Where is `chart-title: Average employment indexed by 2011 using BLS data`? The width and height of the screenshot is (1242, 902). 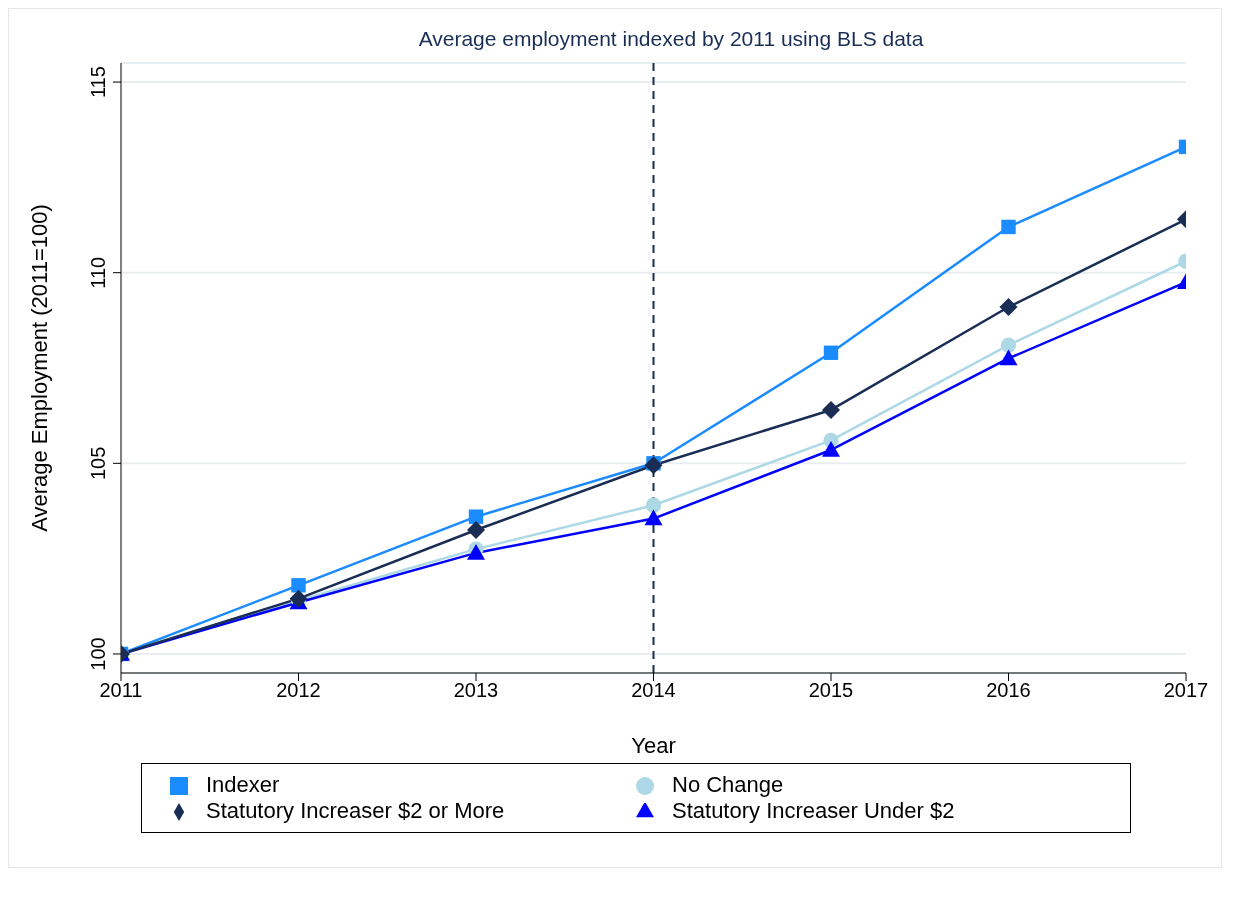
chart-title: Average employment indexed by 2011 using BLS data is located at coordinates (671, 39).